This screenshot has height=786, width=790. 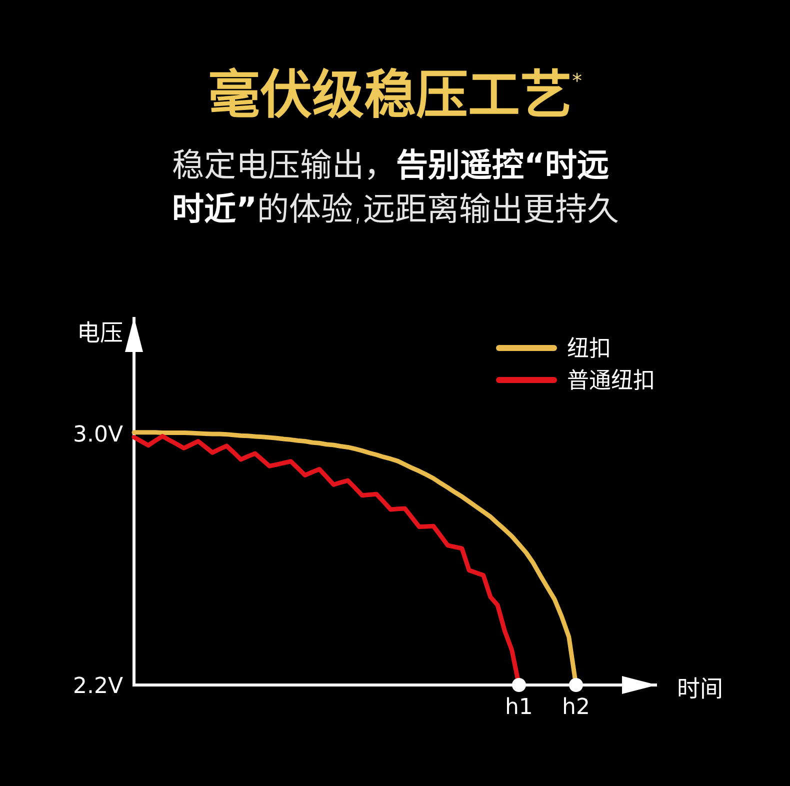 I want to click on subtitle: 稳定电压输出，告别遥控“时远时近”的体验,远距离输出更持久, so click(x=396, y=187).